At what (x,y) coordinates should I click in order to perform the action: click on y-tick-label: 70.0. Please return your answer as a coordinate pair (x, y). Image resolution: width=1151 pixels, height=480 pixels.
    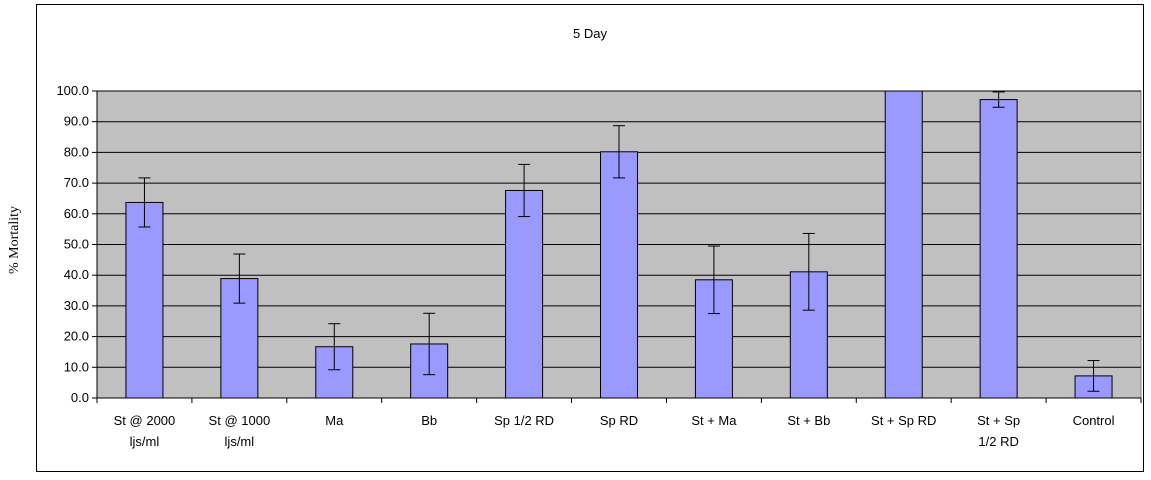
    Looking at the image, I should click on (76, 182).